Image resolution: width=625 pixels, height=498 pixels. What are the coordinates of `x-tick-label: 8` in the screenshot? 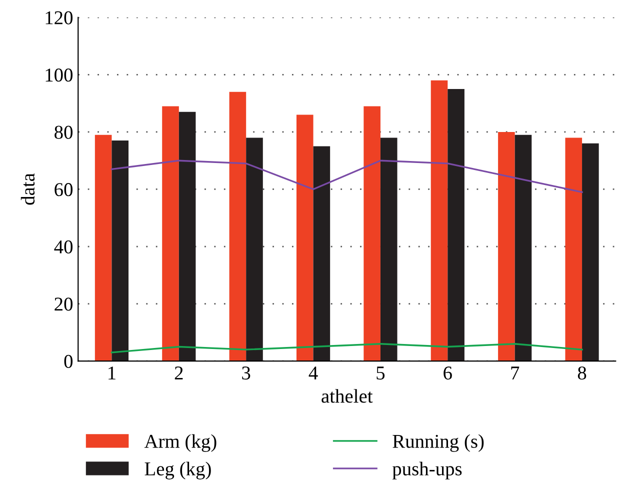 It's located at (582, 373).